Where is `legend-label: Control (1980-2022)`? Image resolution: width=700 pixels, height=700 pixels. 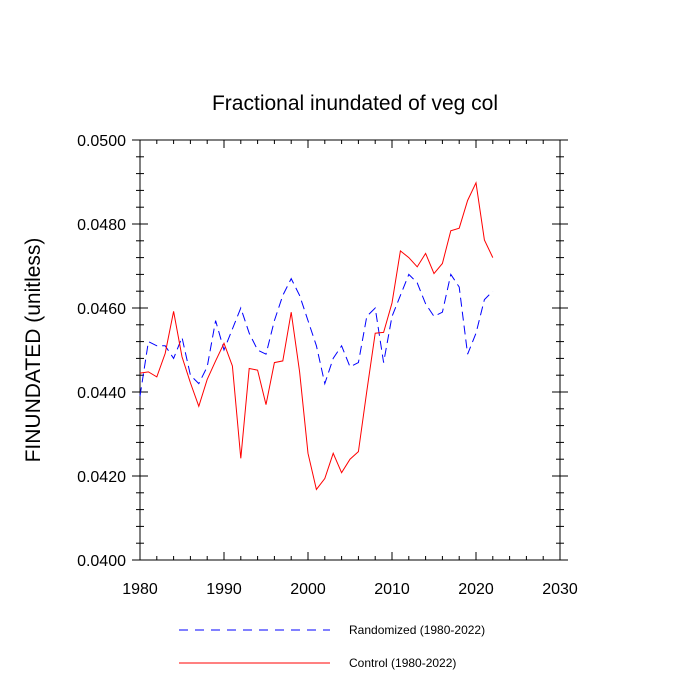 legend-label: Control (1980-2022) is located at coordinates (402, 663).